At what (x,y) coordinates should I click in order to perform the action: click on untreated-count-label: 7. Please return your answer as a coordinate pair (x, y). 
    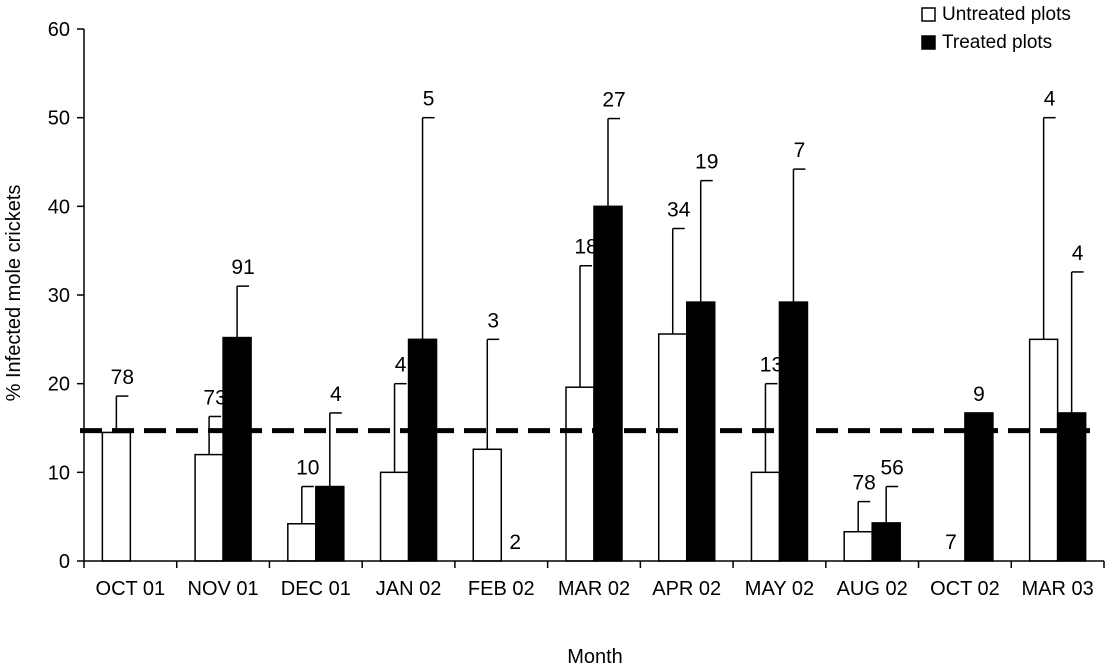
    Looking at the image, I should click on (951, 542).